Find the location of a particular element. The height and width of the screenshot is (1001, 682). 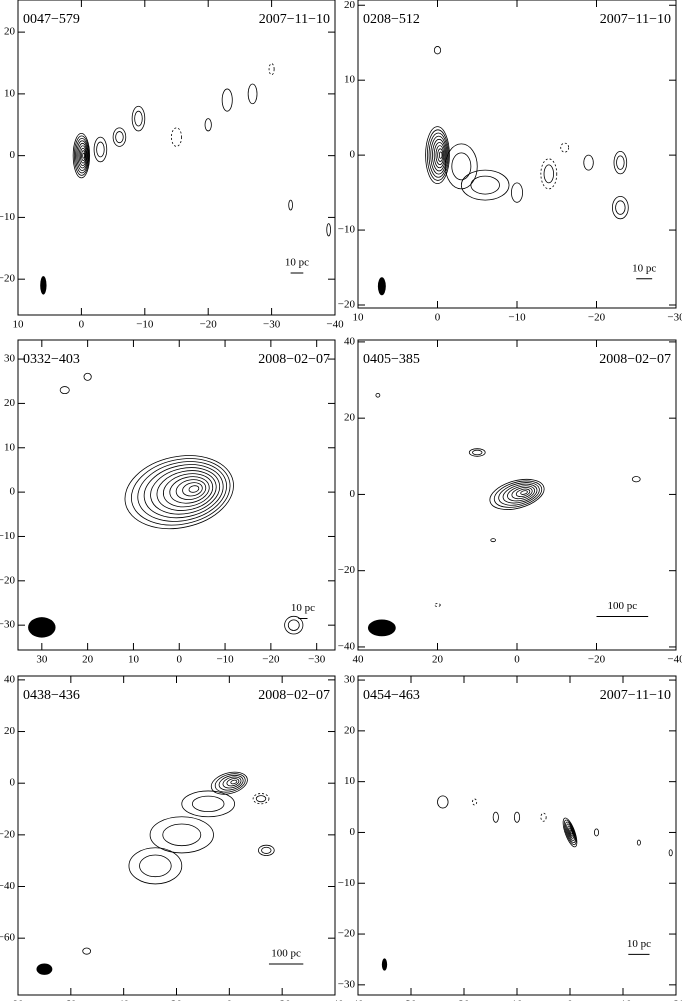

x-tick-label: −30 is located at coordinates (272, 325).